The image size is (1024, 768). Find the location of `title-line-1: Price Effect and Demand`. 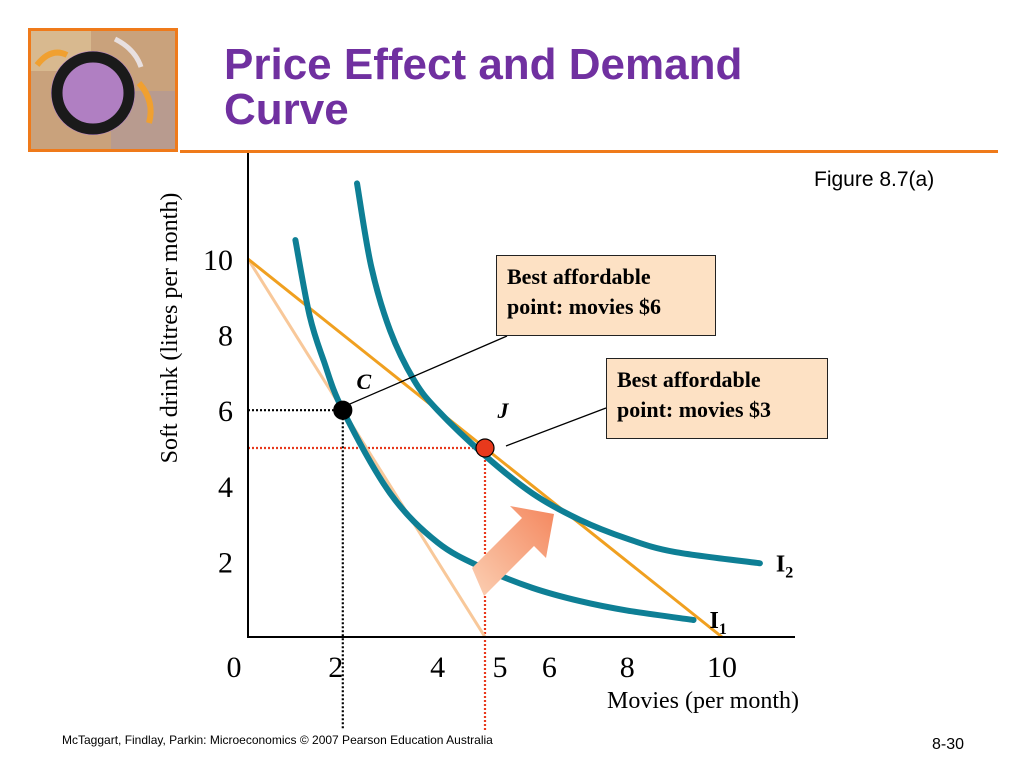

title-line-1: Price Effect and Demand is located at coordinates (483, 64).